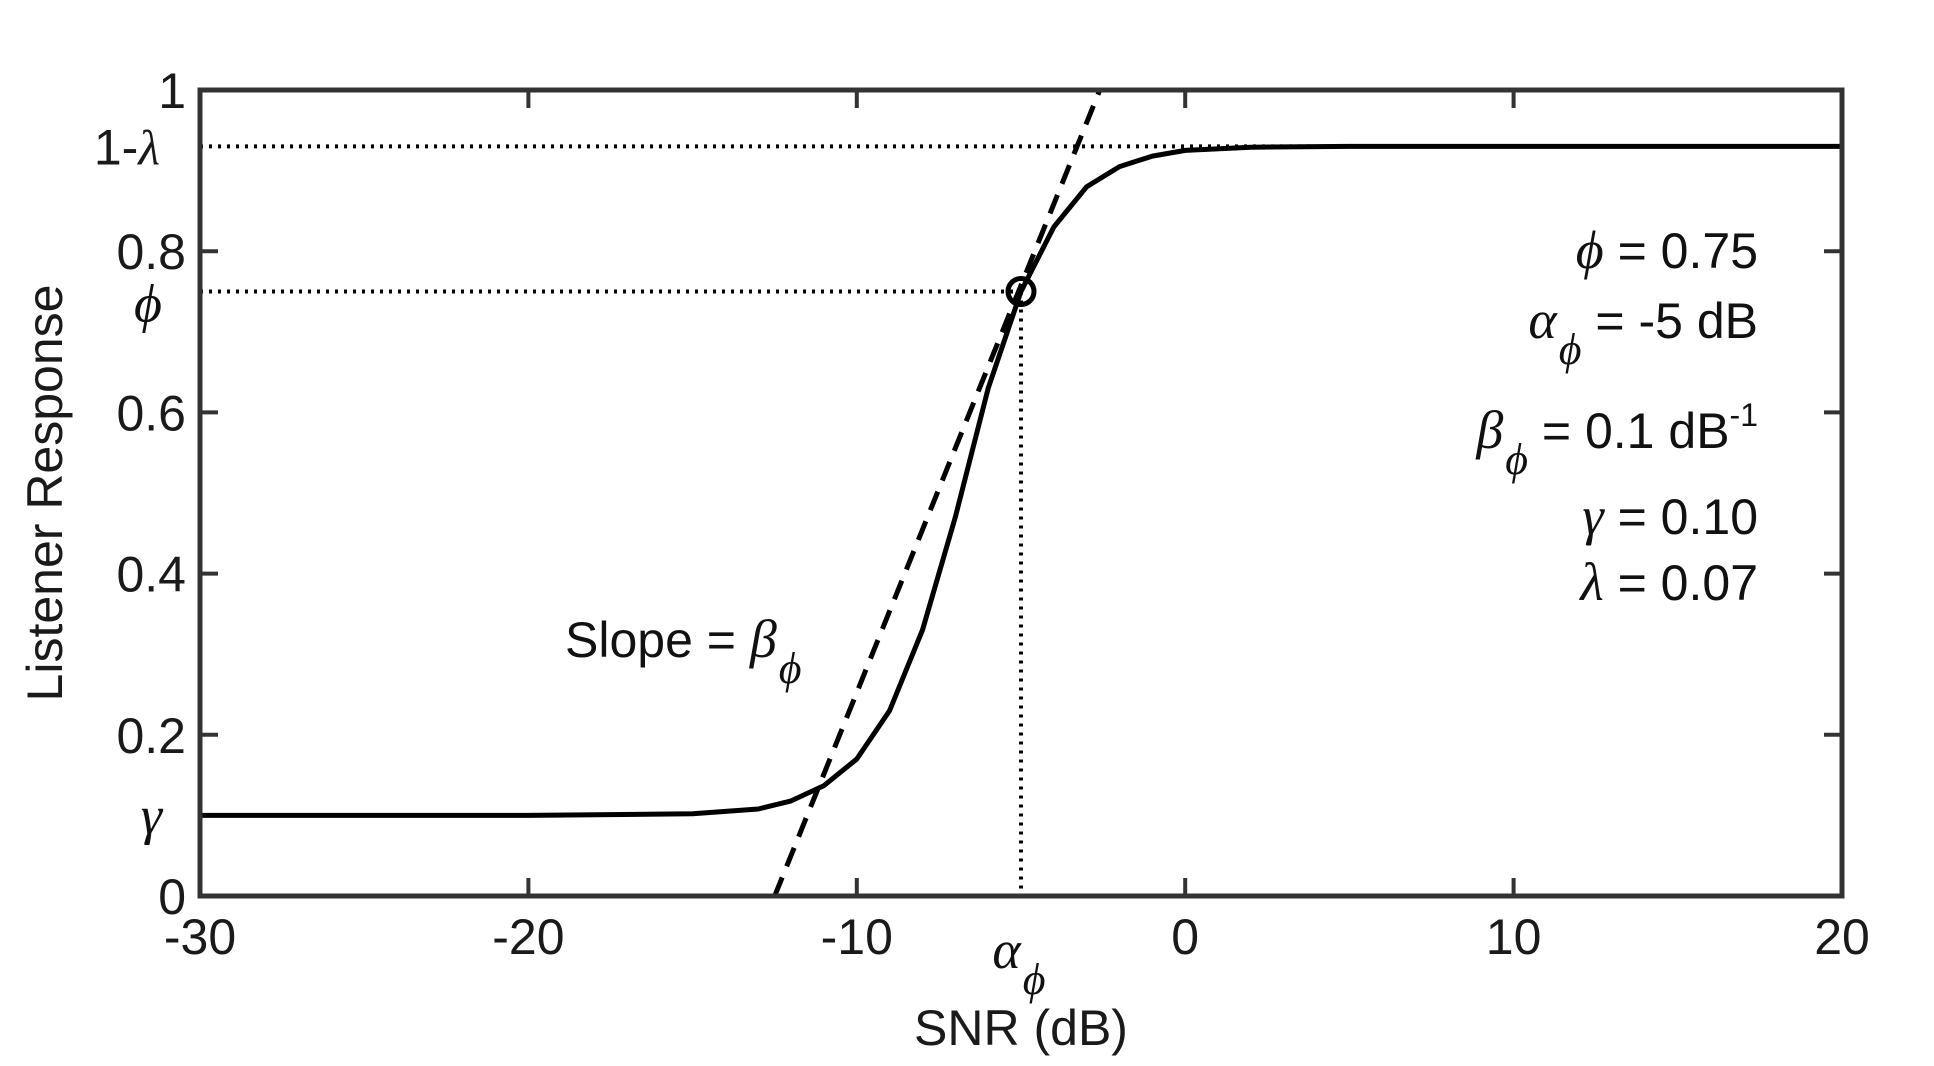 The width and height of the screenshot is (1934, 1066). I want to click on legend-gamma: γ = 0.10, so click(1670, 516).